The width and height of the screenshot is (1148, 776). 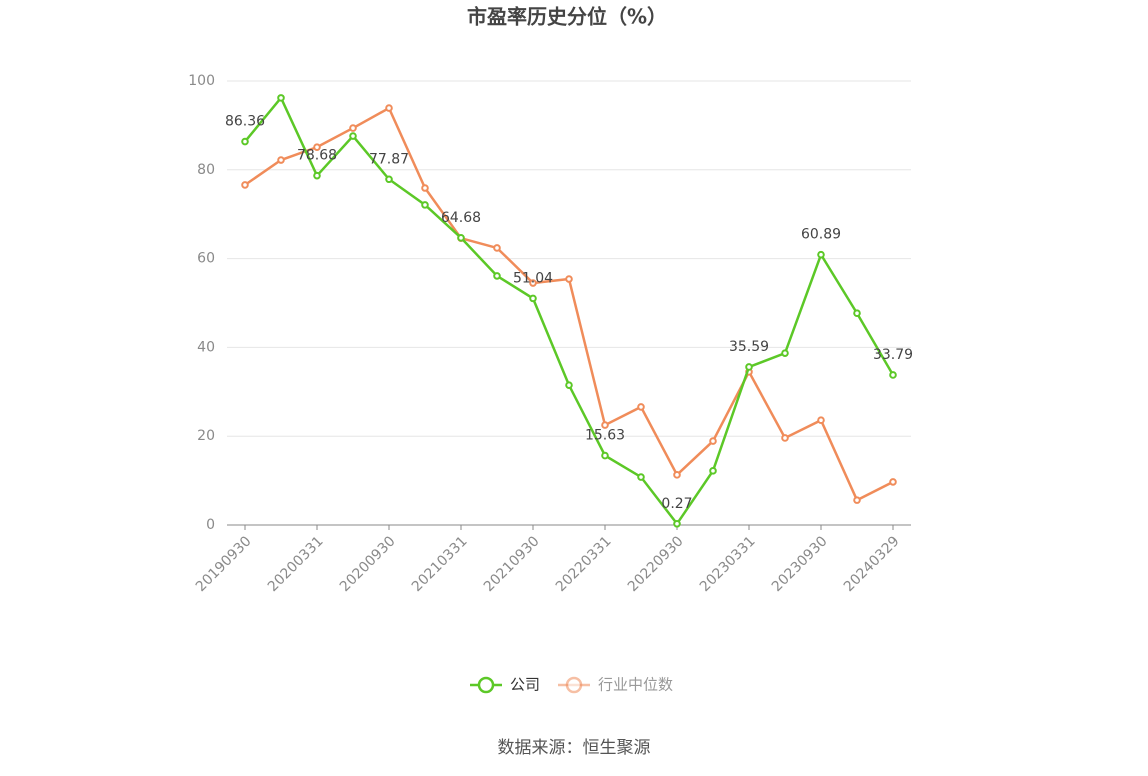 I want to click on data-label: 0.27, so click(x=676, y=504).